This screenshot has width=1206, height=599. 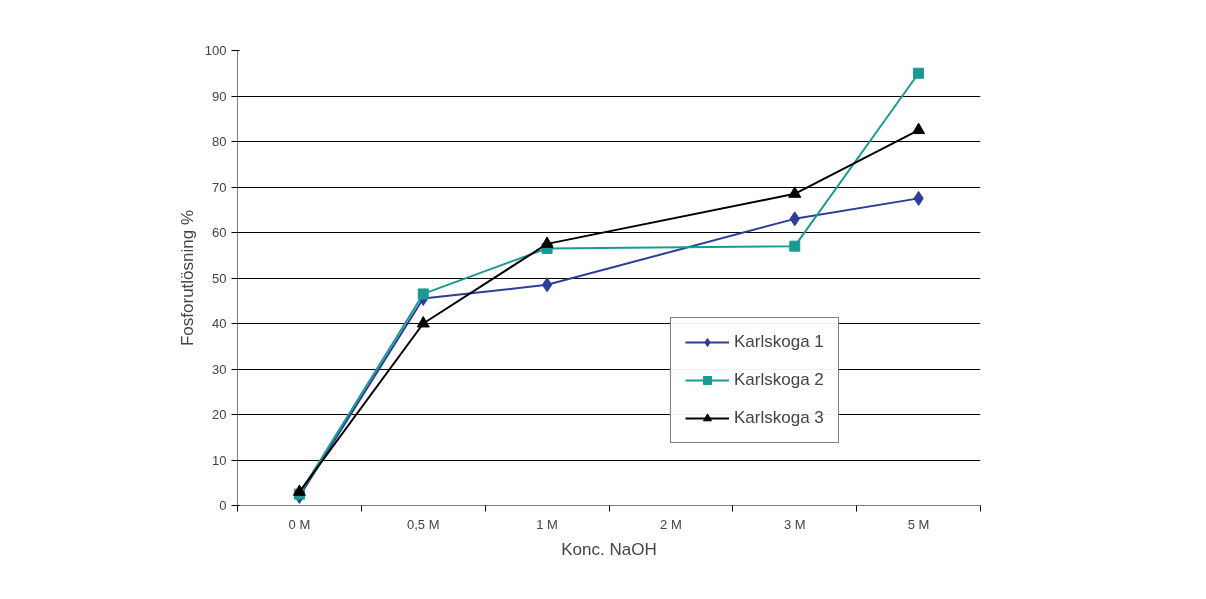 What do you see at coordinates (219, 232) in the screenshot?
I see `y-tick-label: 60` at bounding box center [219, 232].